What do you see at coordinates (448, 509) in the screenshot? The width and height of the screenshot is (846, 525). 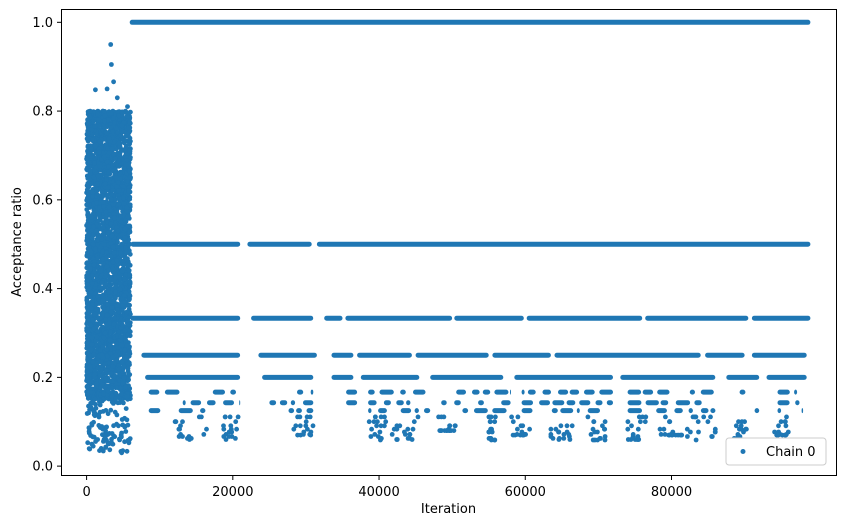 I see `x-axis-label: Iteration` at bounding box center [448, 509].